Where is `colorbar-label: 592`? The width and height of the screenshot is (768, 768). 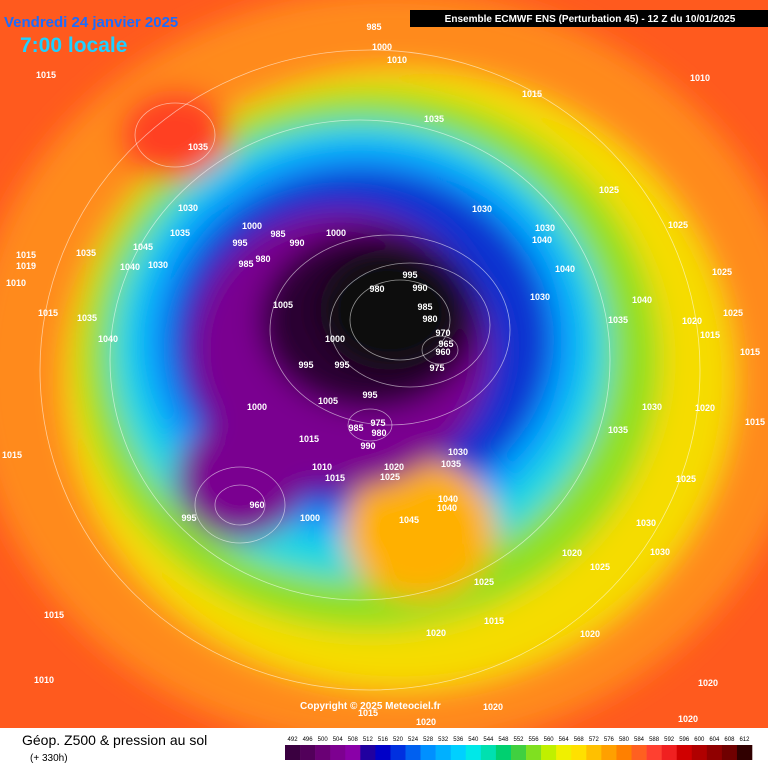 colorbar-label: 592 is located at coordinates (669, 740).